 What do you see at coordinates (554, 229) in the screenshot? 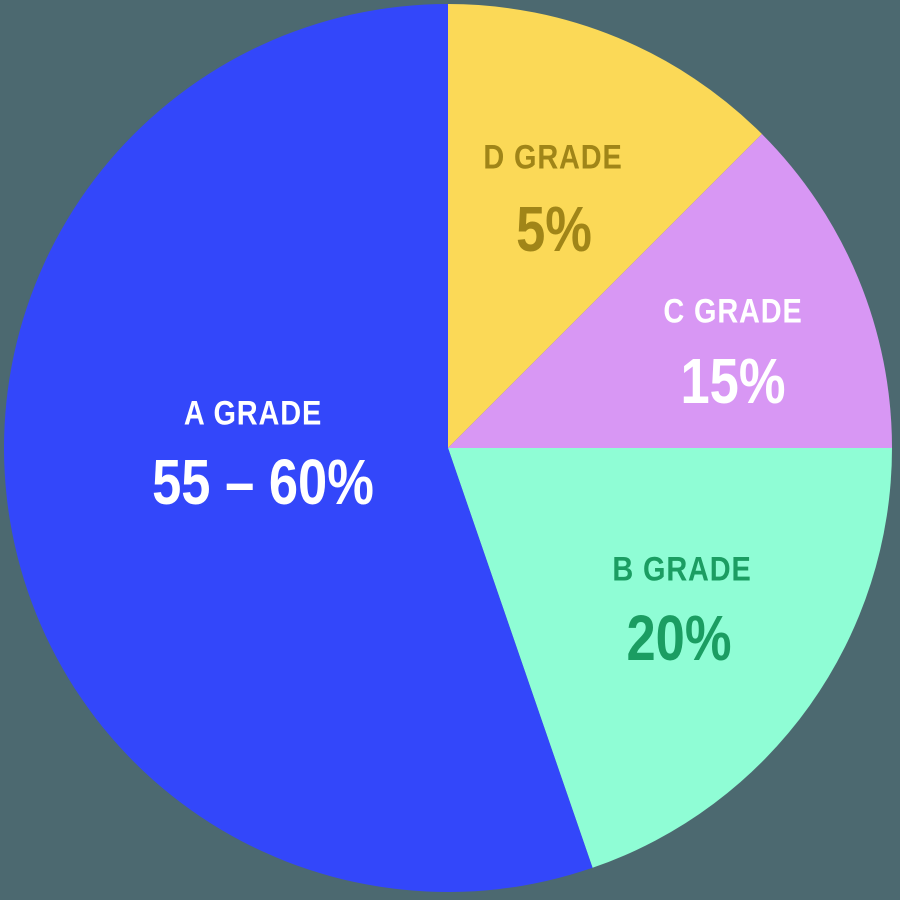
I see `slice-value-d-grade: 5%` at bounding box center [554, 229].